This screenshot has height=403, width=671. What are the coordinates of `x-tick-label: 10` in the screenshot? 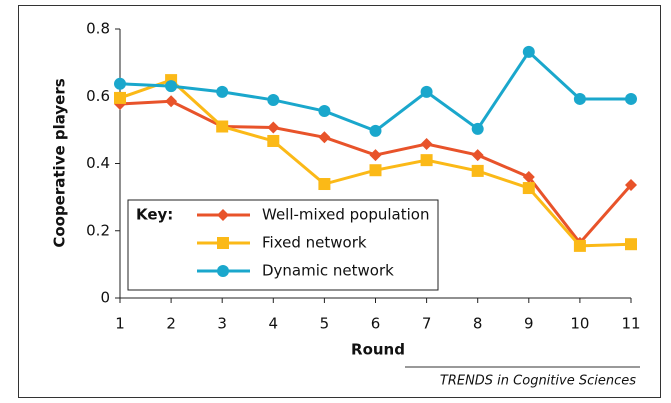 It's located at (579, 324).